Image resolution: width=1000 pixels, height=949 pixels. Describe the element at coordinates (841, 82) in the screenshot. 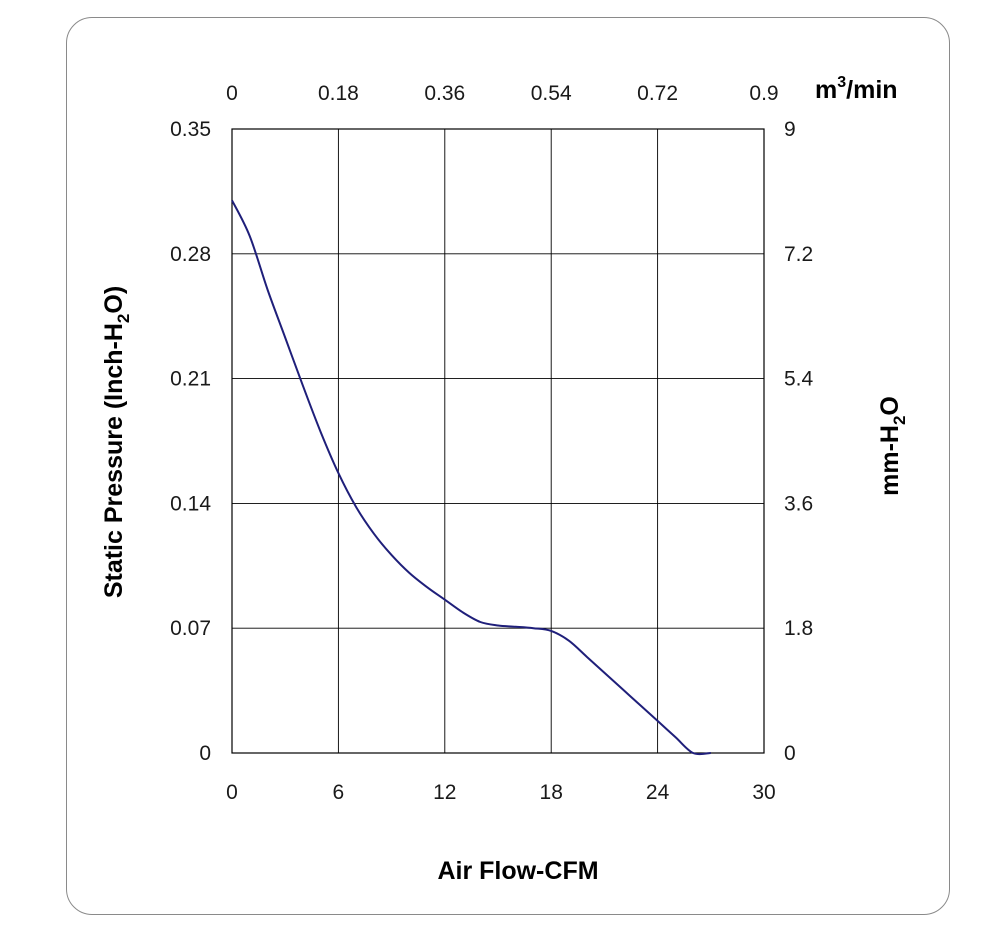

I see `x2-axis-title-sup: 3` at that location.